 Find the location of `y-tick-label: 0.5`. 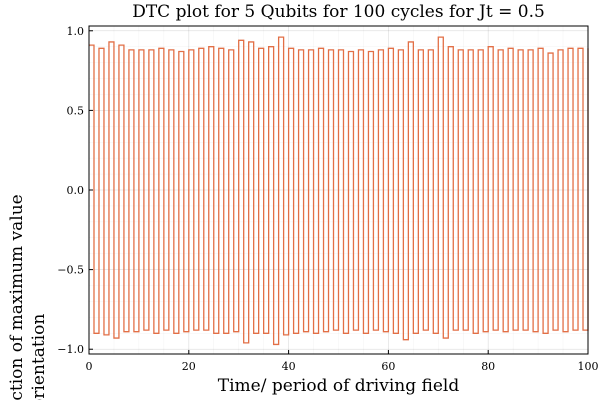

y-tick-label: 0.5 is located at coordinates (76, 110).